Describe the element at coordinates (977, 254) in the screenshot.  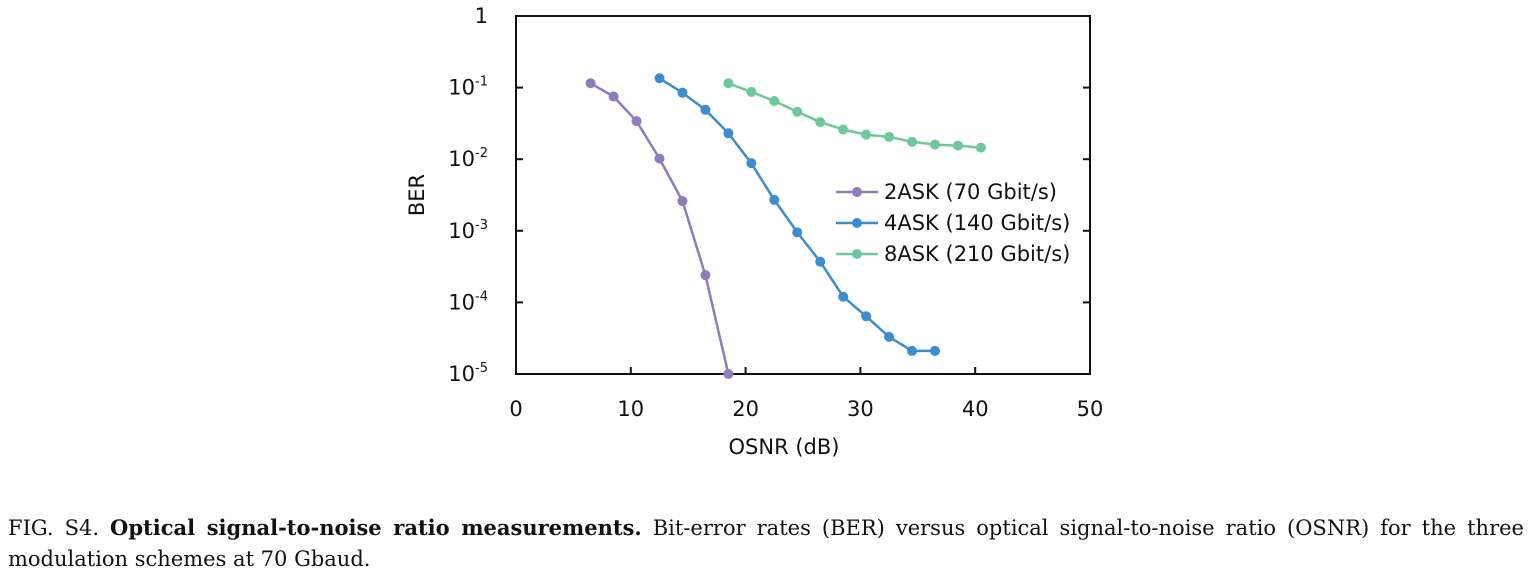
I see `legend-label: 8ASK (210 Gbit/s)` at that location.